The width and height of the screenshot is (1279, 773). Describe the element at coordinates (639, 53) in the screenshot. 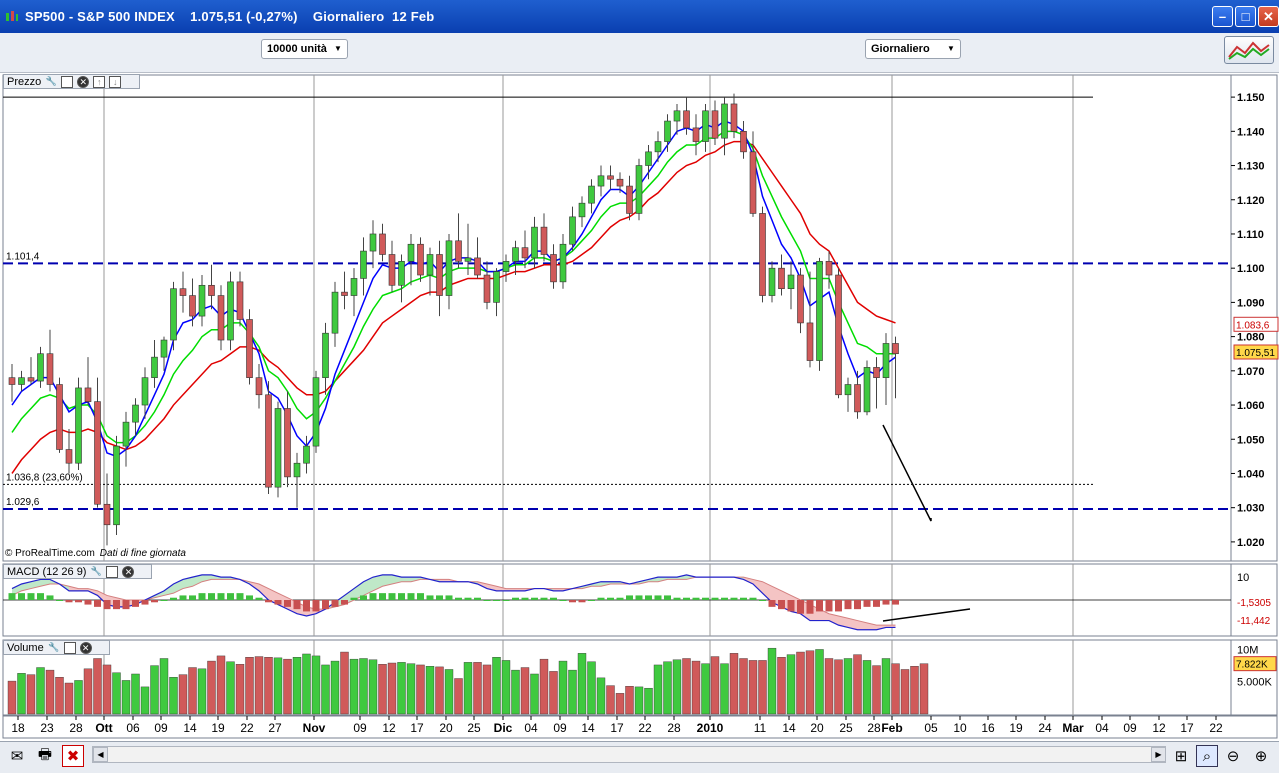

I see `chart-toolbar: 10000 unità ▼ Giornaliero ▼` at that location.